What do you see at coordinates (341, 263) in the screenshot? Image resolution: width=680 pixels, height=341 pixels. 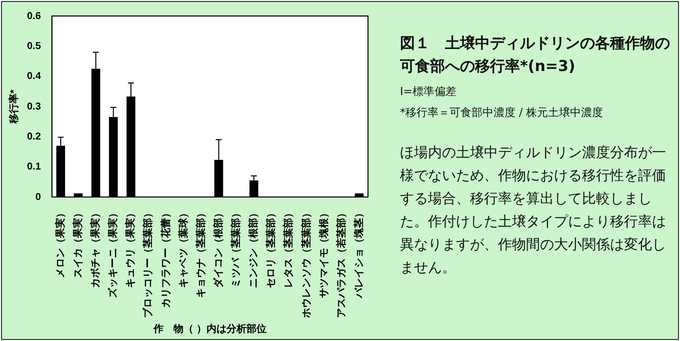 I see `x-tick-label: アスパラガス（若茎部）` at bounding box center [341, 263].